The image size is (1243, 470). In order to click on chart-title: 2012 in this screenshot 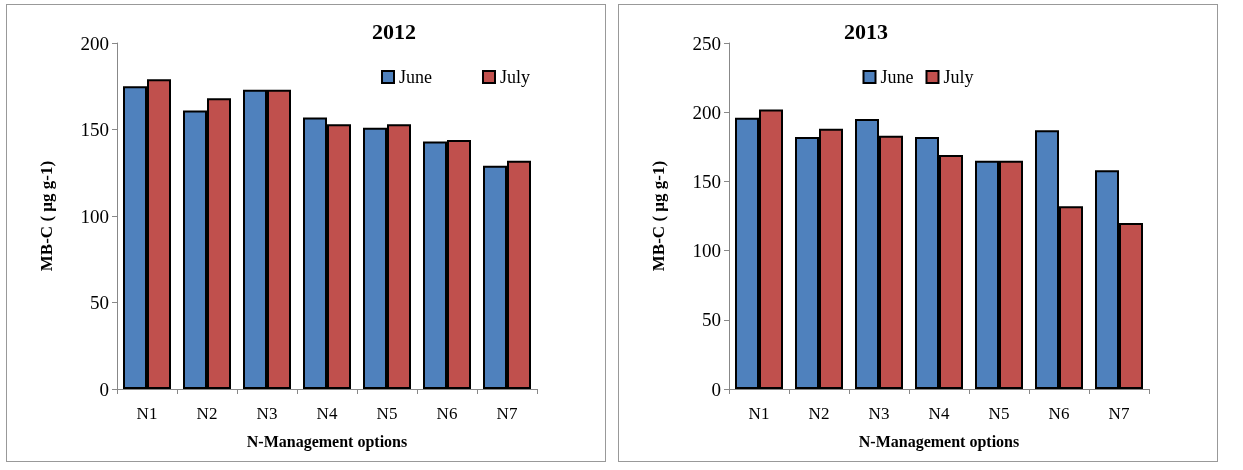, I will do `click(394, 31)`.